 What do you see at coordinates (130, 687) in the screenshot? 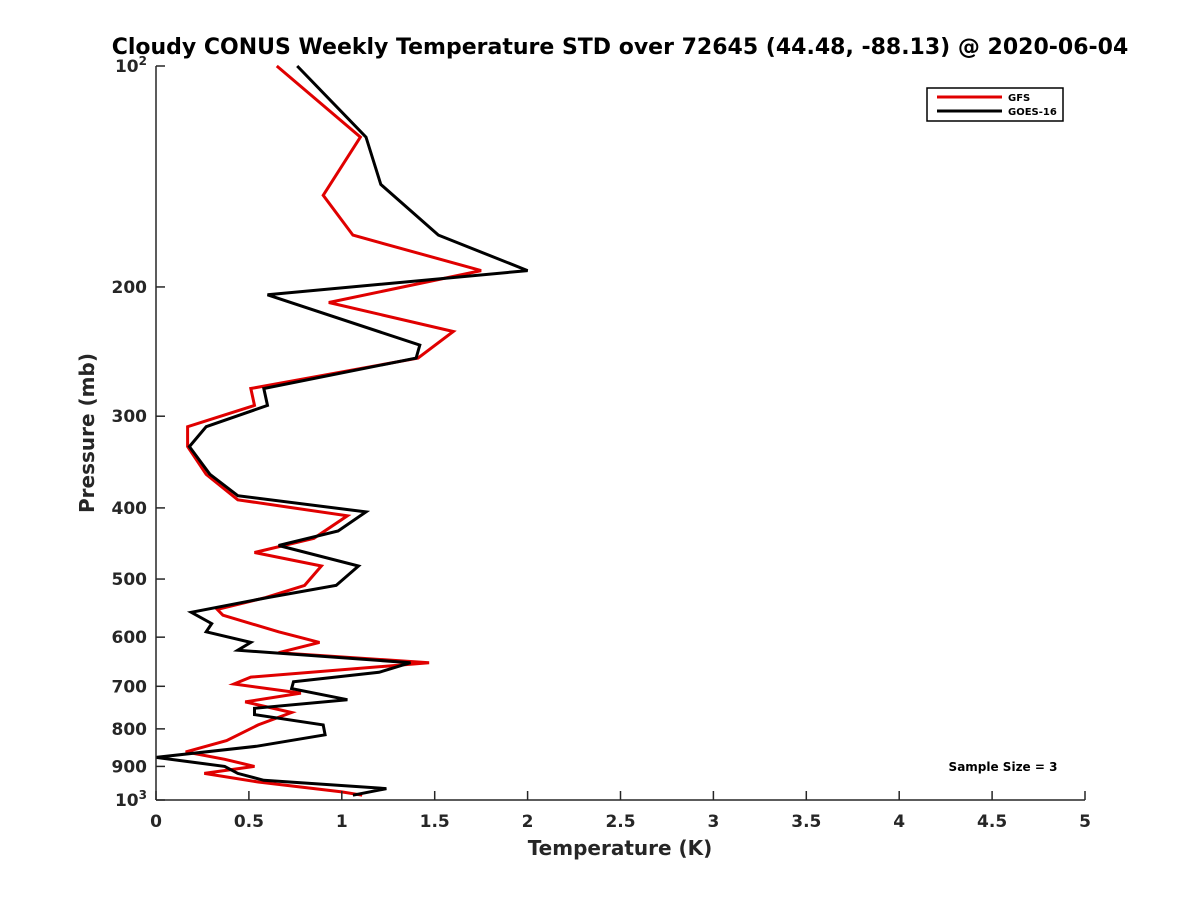
I see `y-tick-label: 700` at bounding box center [130, 687].